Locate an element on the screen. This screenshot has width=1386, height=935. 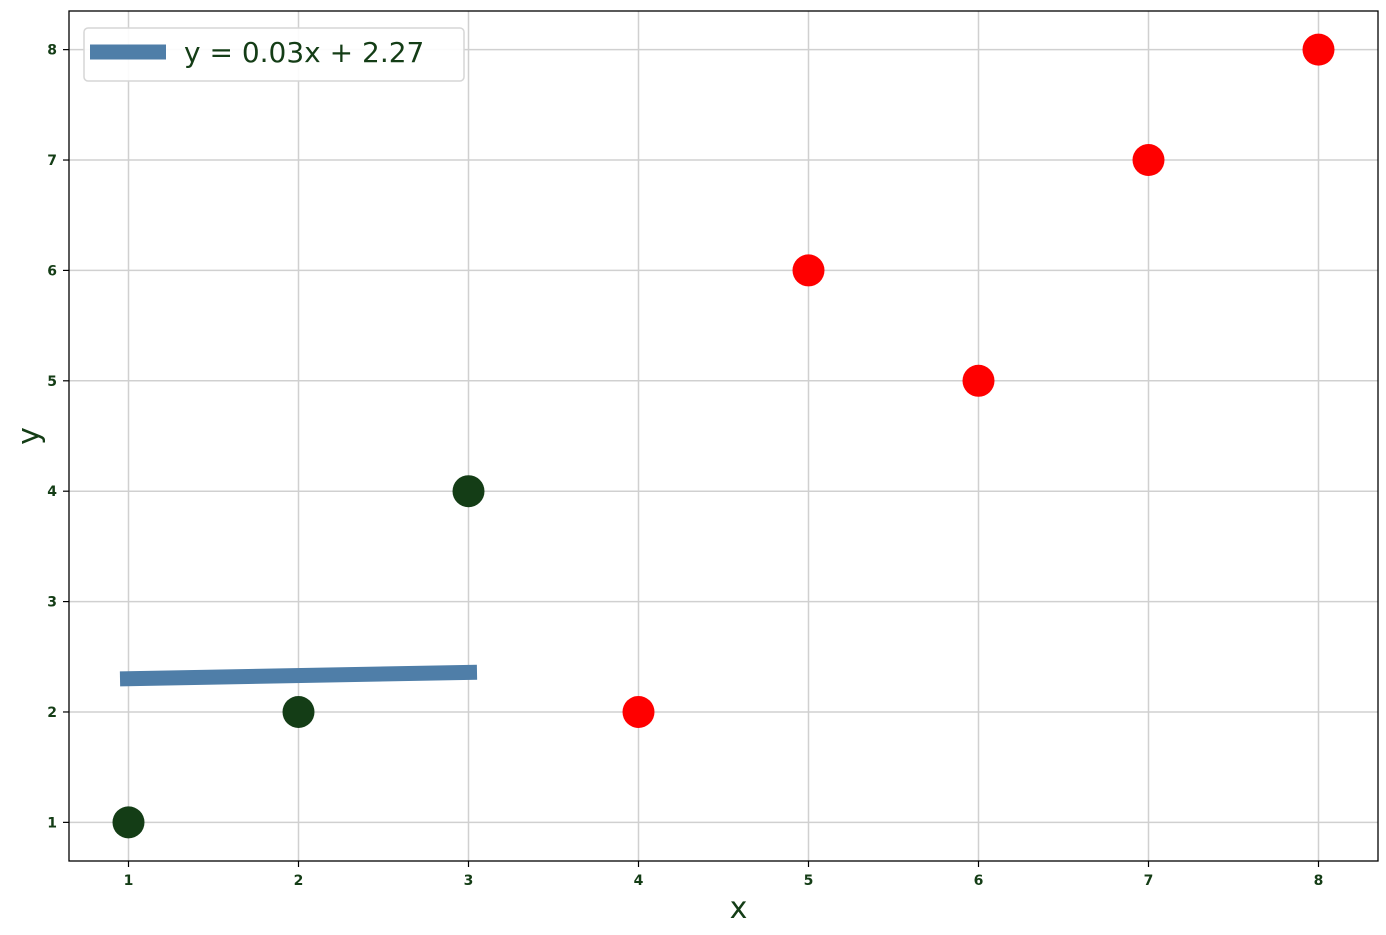
x-tick-label: 7 is located at coordinates (1149, 881).